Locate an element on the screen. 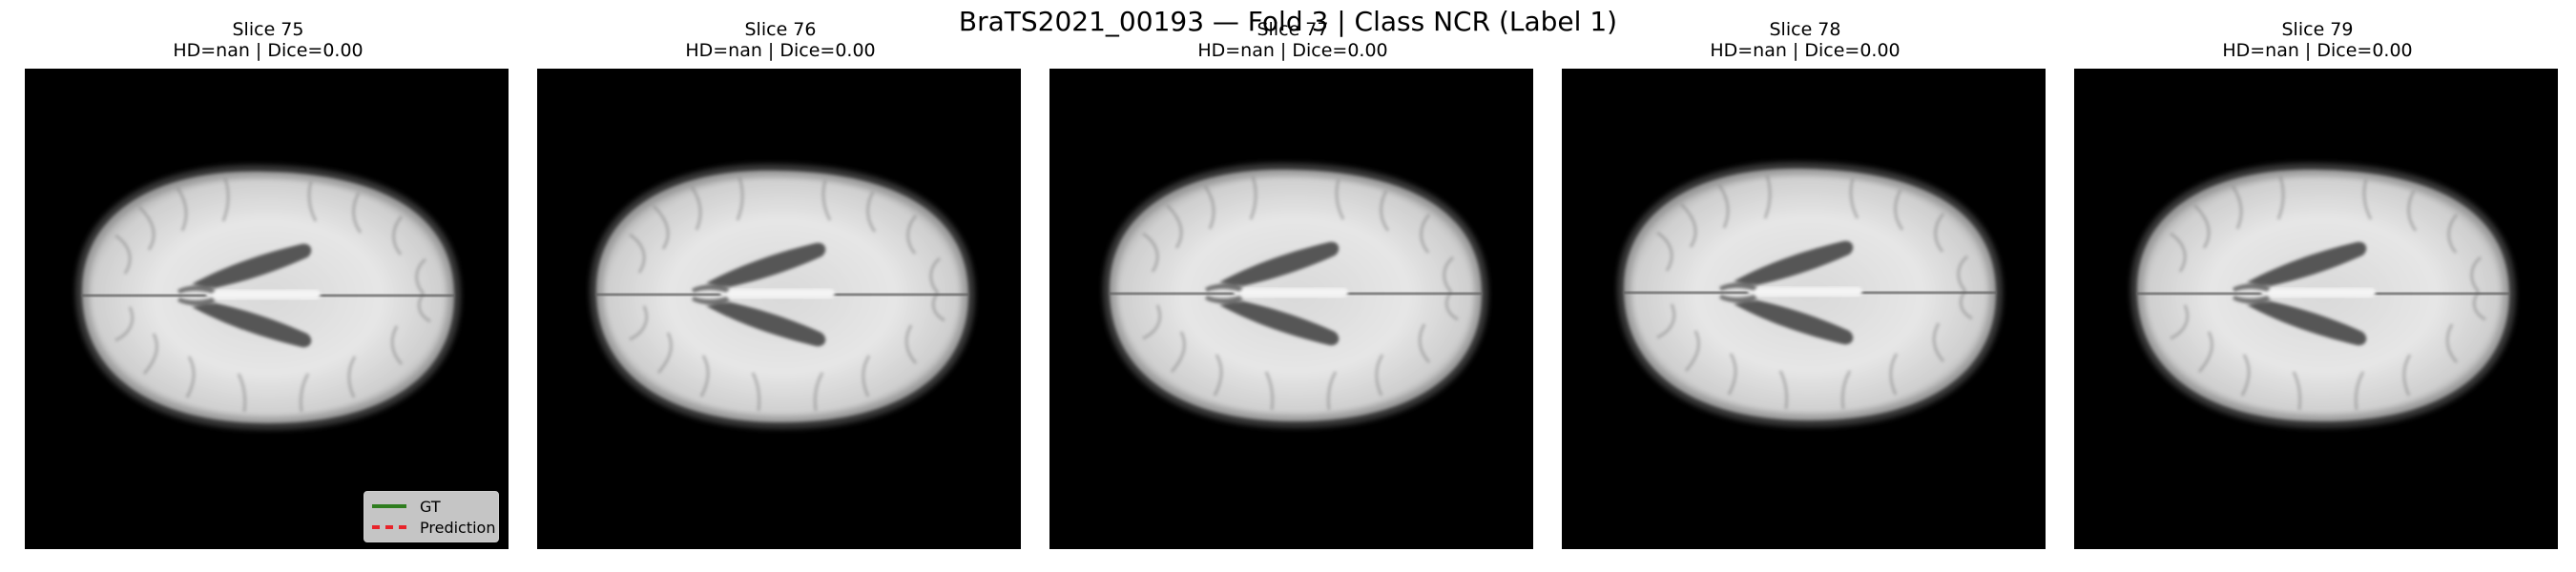  legend: GT Prediction is located at coordinates (431, 516).